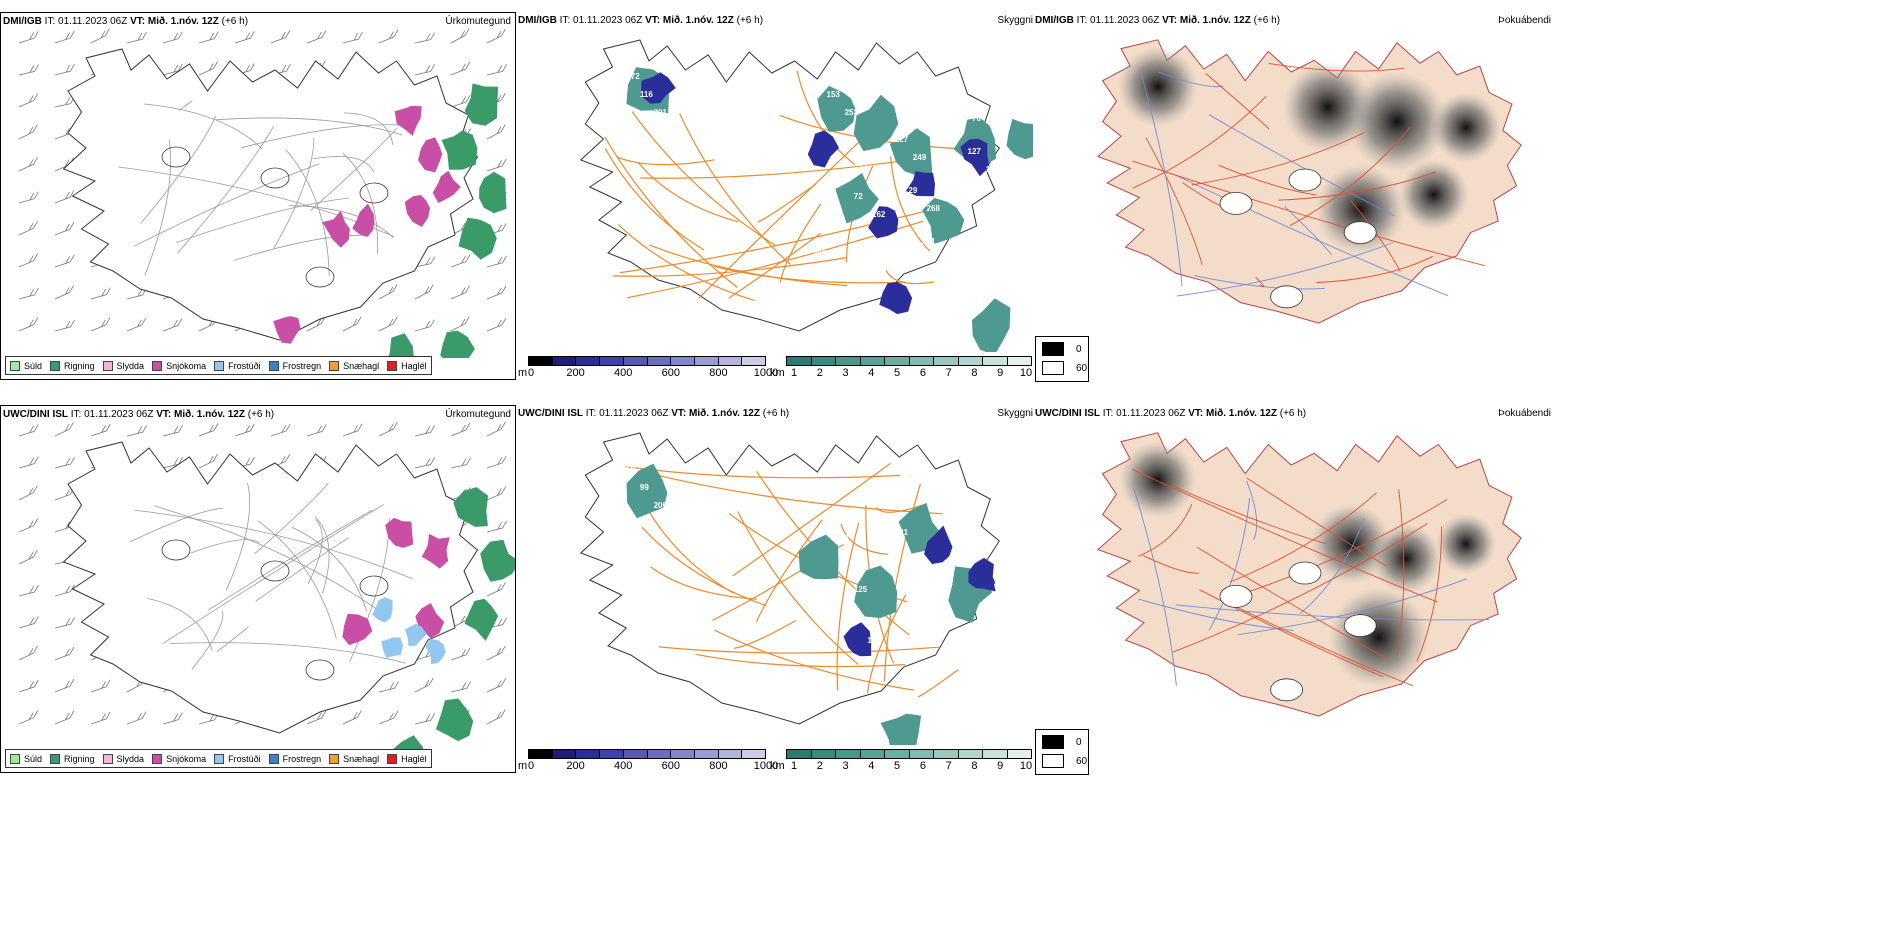 The image size is (1900, 950). Describe the element at coordinates (186, 758) in the screenshot. I see `legend-label: Snjókoma` at that location.